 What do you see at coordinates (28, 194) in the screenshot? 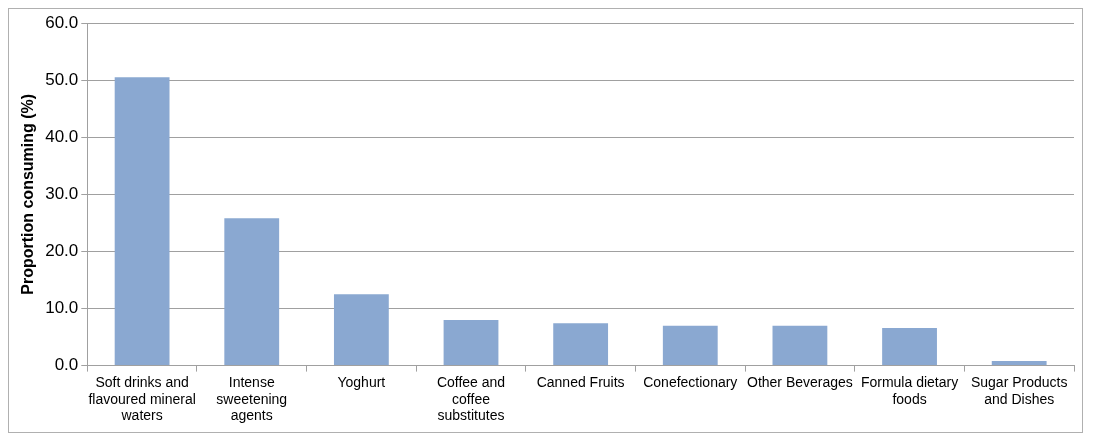
I see `y-axis-title: Proportion consuming (%)` at bounding box center [28, 194].